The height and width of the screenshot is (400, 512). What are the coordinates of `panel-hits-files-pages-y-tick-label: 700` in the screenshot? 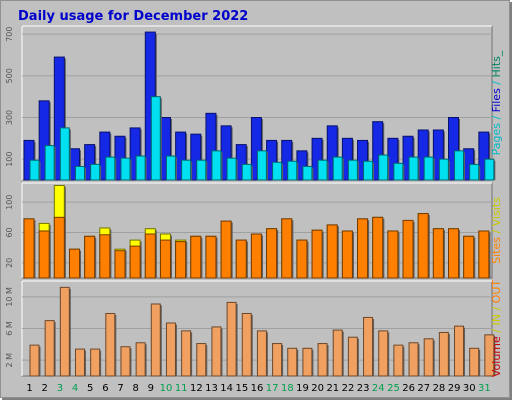 It's located at (9, 34).